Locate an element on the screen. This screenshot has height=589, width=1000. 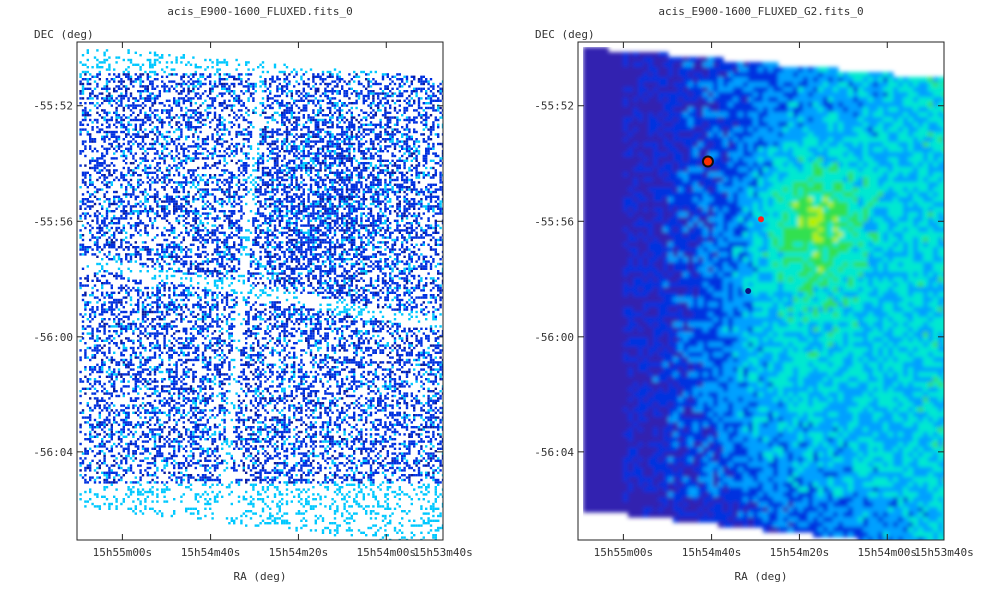
point-source is located at coordinates (761, 219).